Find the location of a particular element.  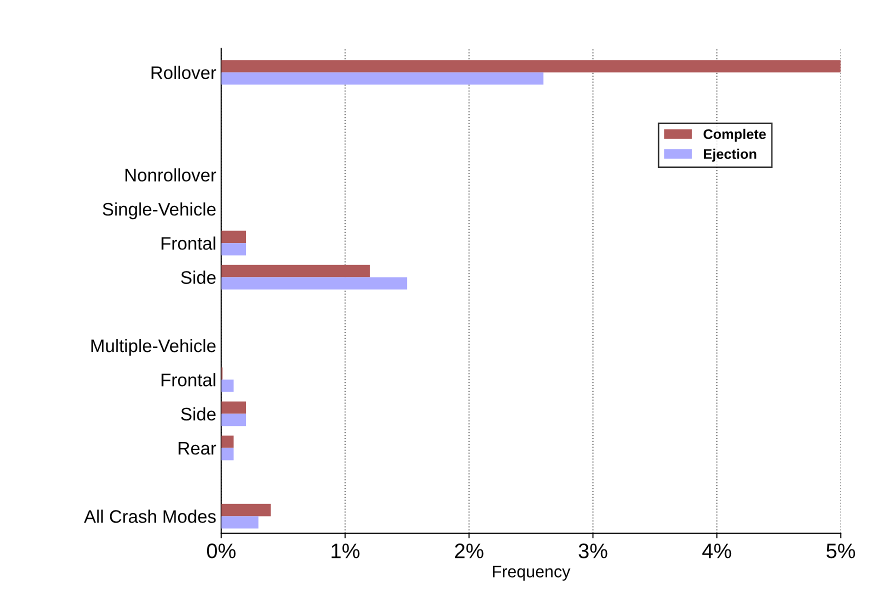

x-tick-label: 0% is located at coordinates (221, 551).